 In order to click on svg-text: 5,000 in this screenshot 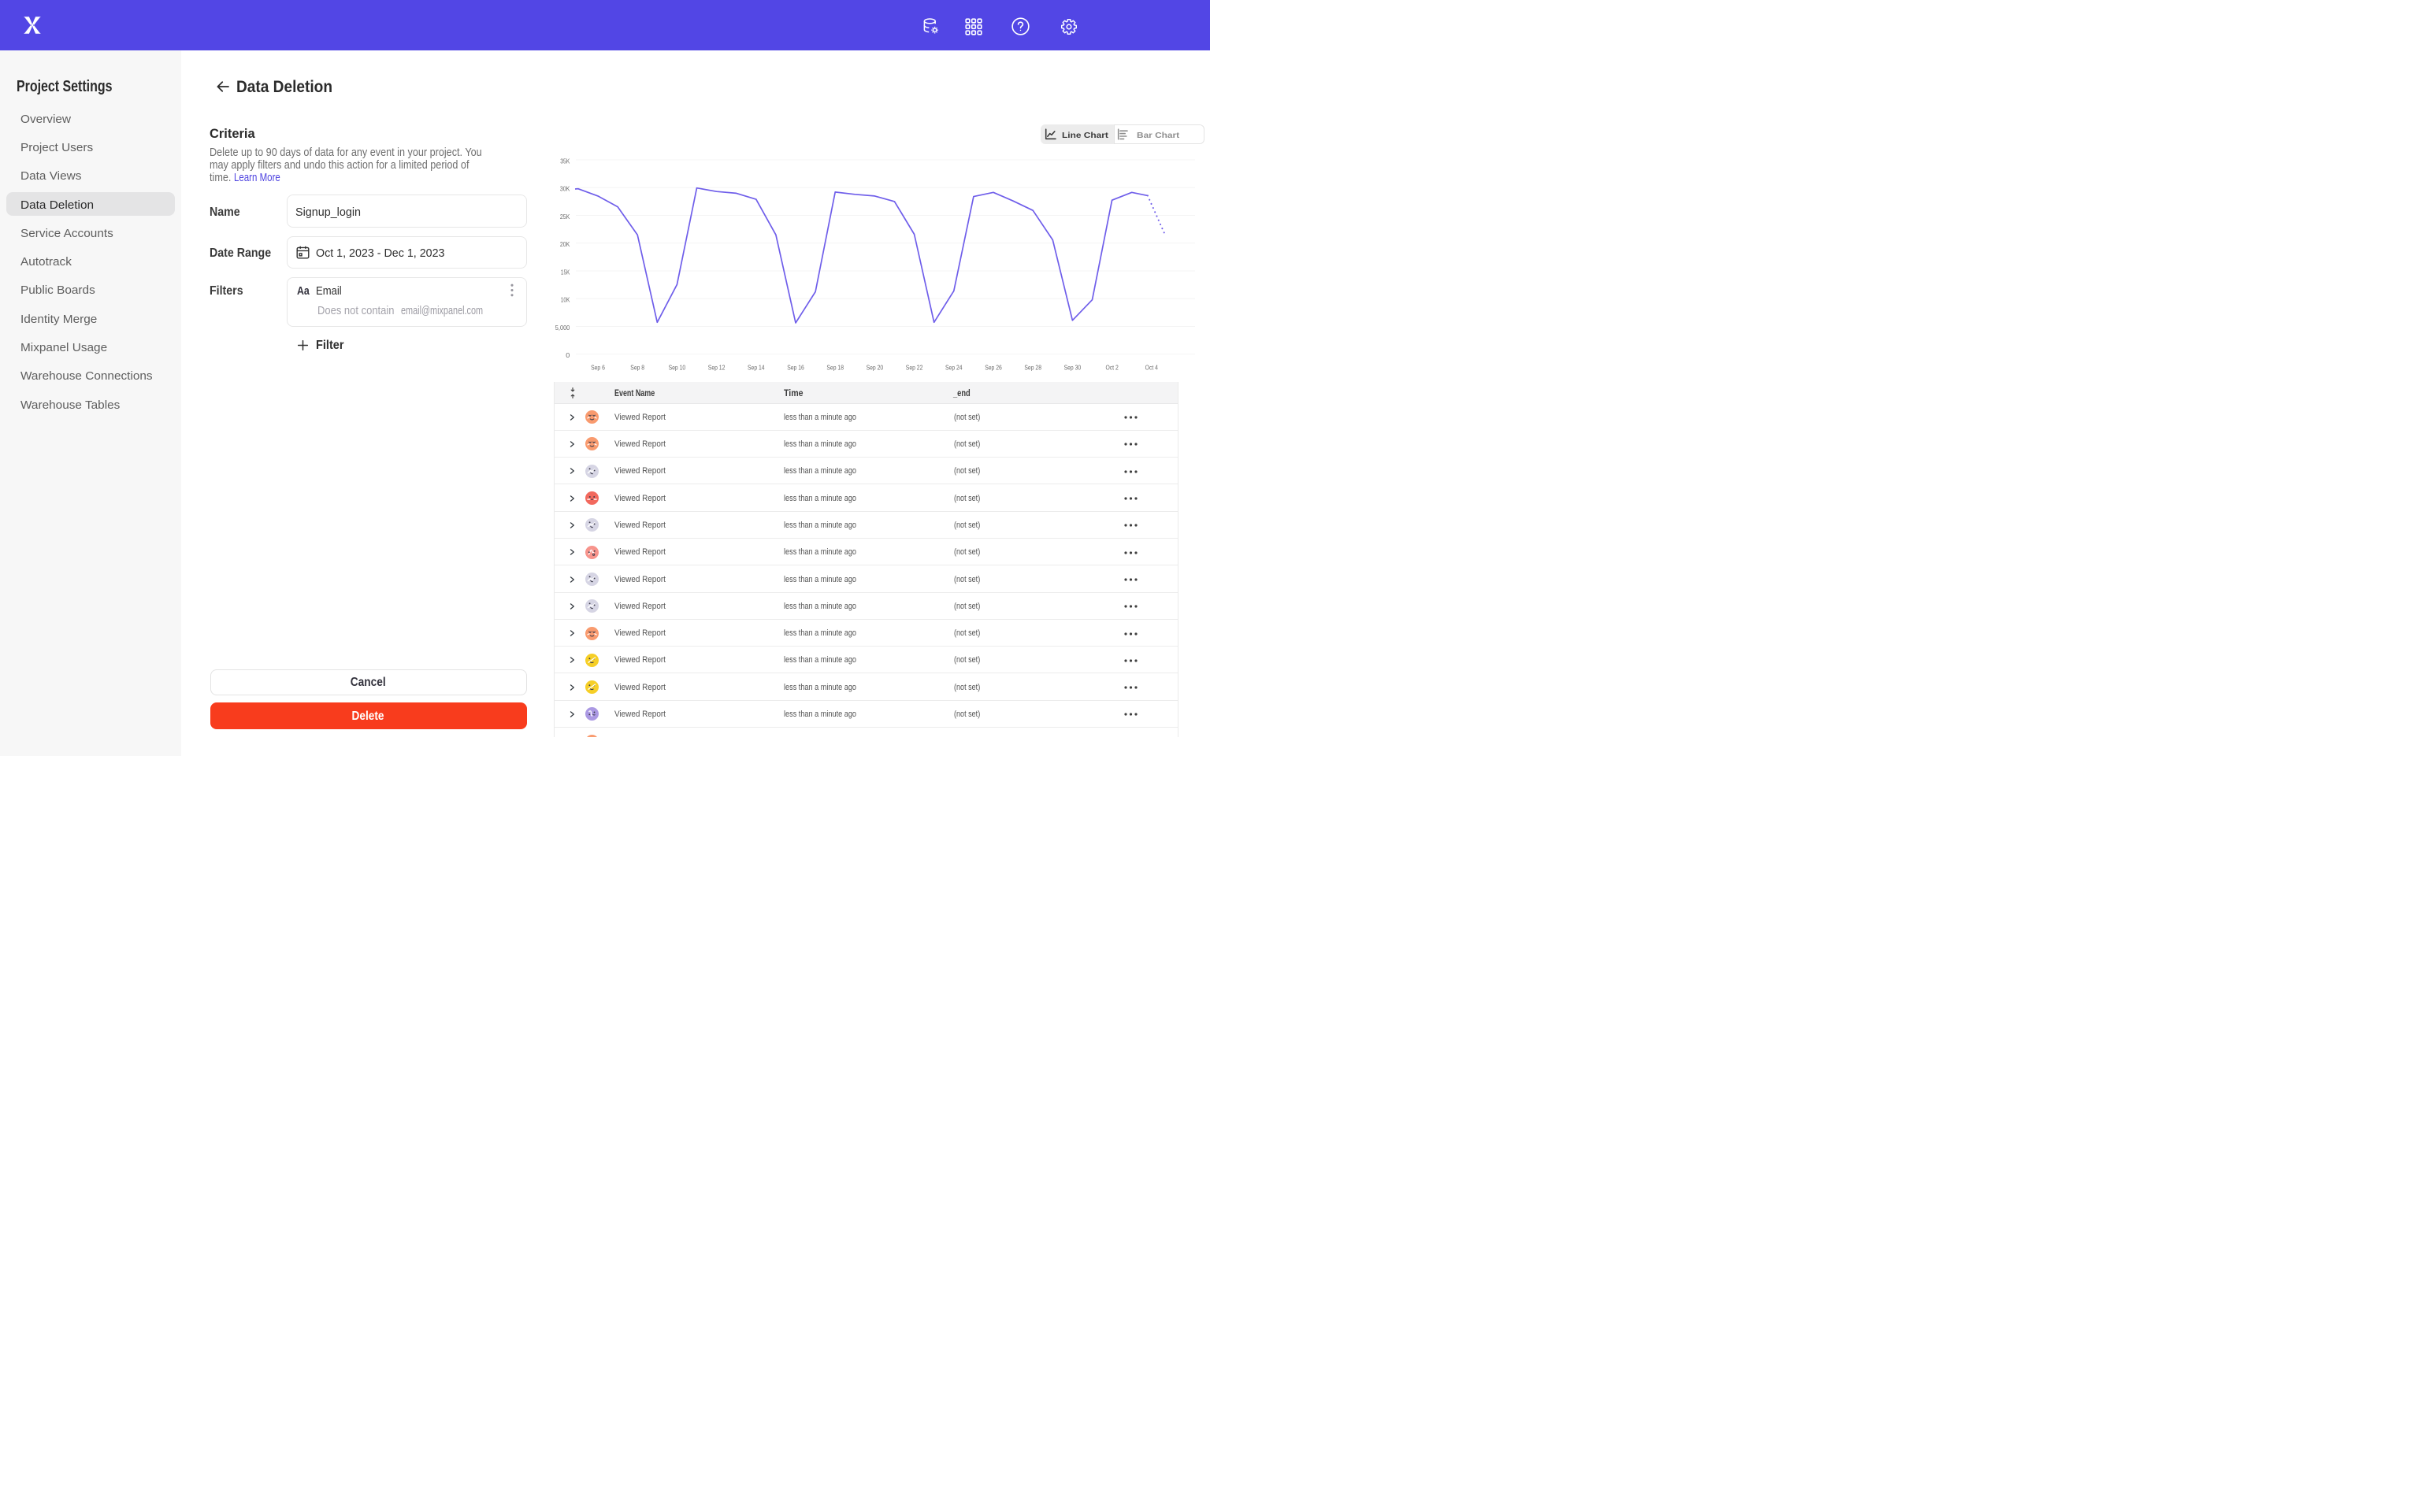, I will do `click(562, 328)`.